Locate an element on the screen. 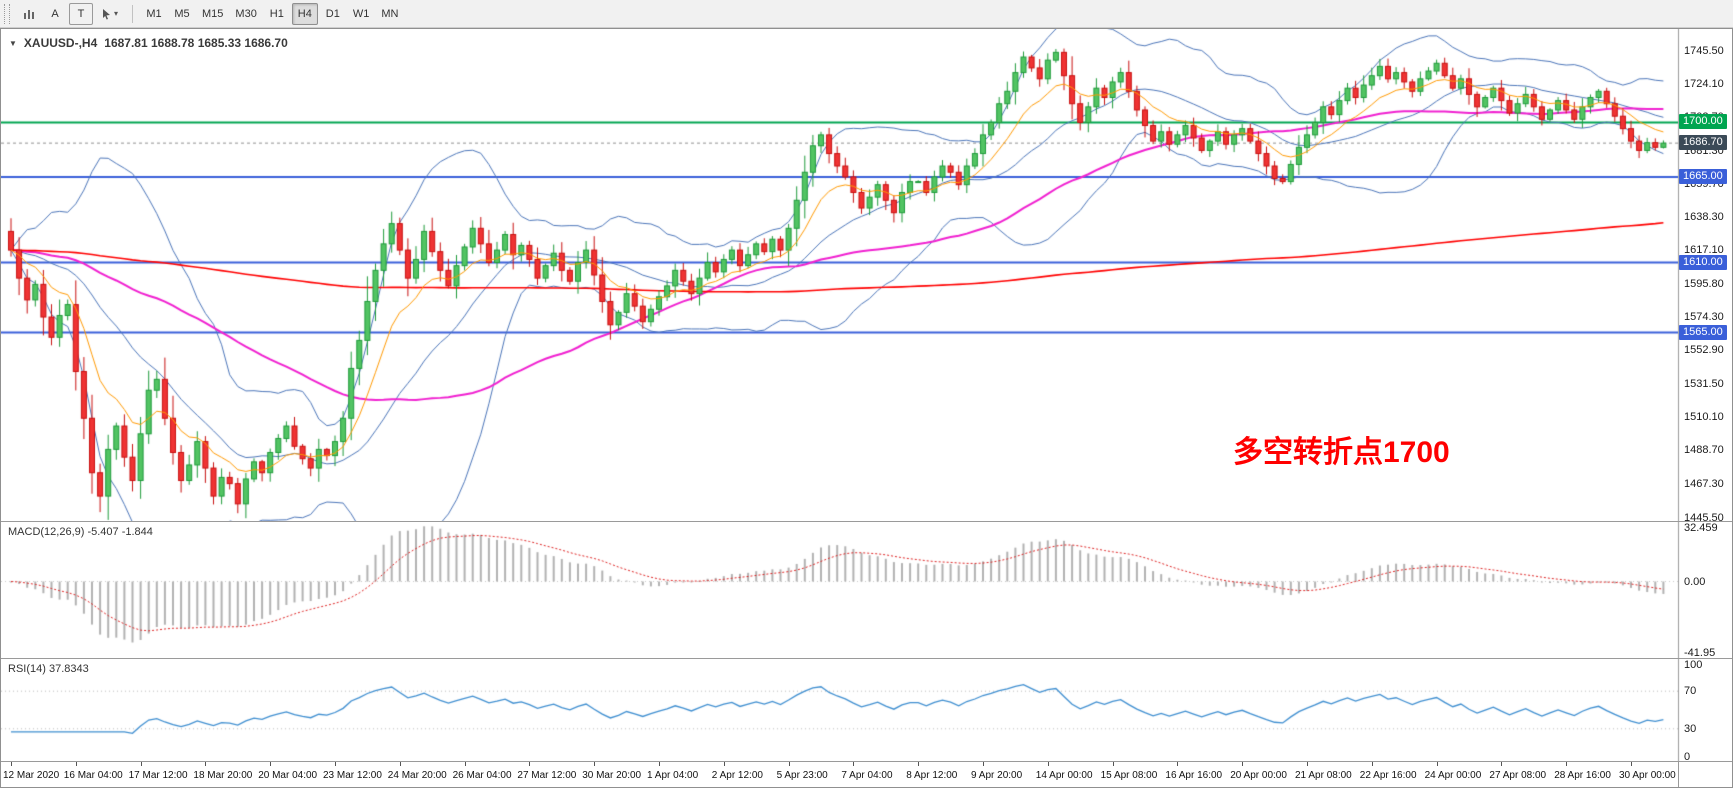  chart-symbol-period: XAUUSD-,H4 is located at coordinates (60, 43).